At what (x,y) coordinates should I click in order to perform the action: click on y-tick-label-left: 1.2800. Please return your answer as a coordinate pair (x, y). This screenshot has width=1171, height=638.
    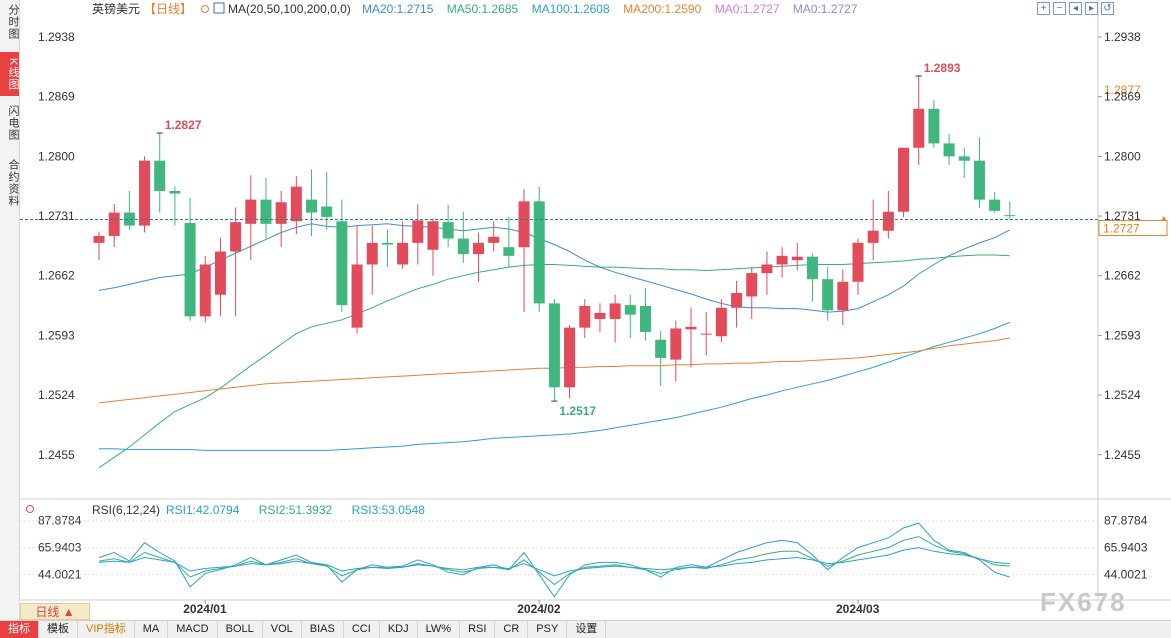
    Looking at the image, I should click on (56, 156).